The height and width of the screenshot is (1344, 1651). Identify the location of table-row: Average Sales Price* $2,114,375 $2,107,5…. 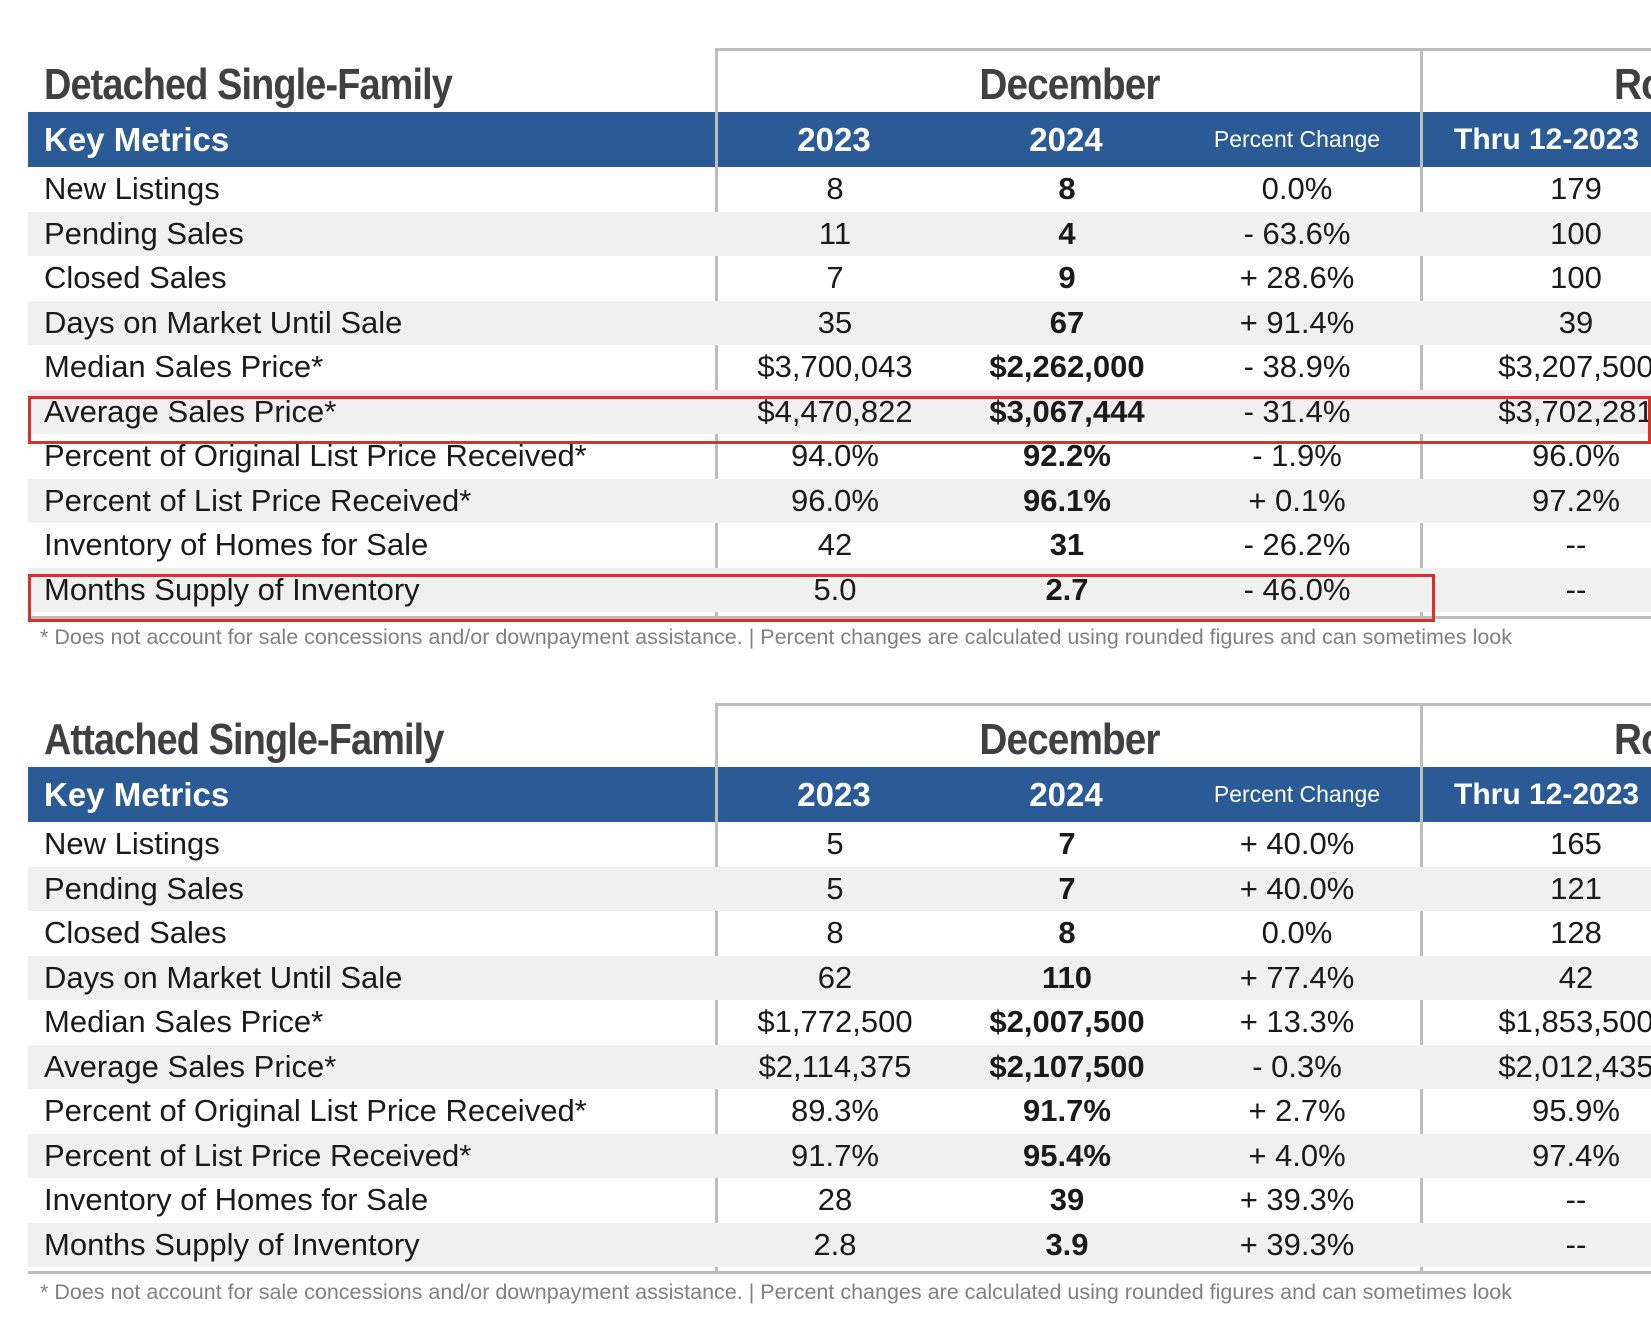
(839, 1066).